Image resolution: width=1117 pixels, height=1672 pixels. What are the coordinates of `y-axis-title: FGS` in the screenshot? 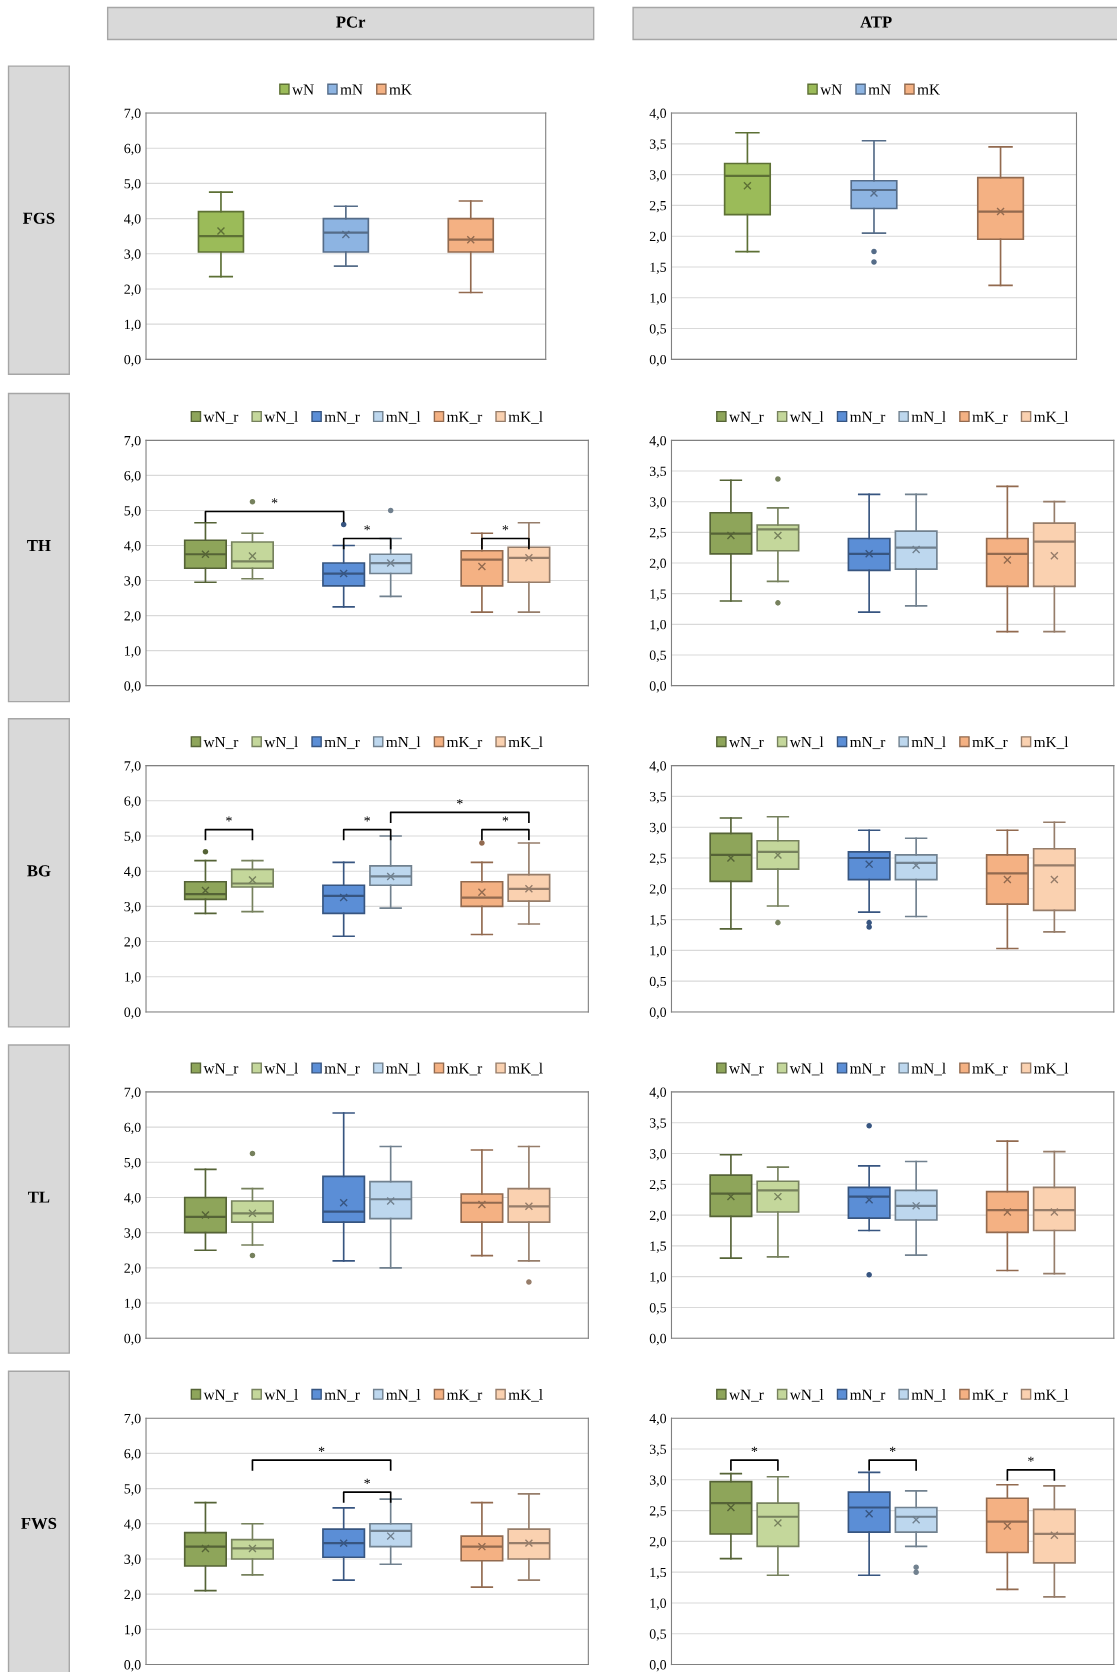 It's located at (38, 218).